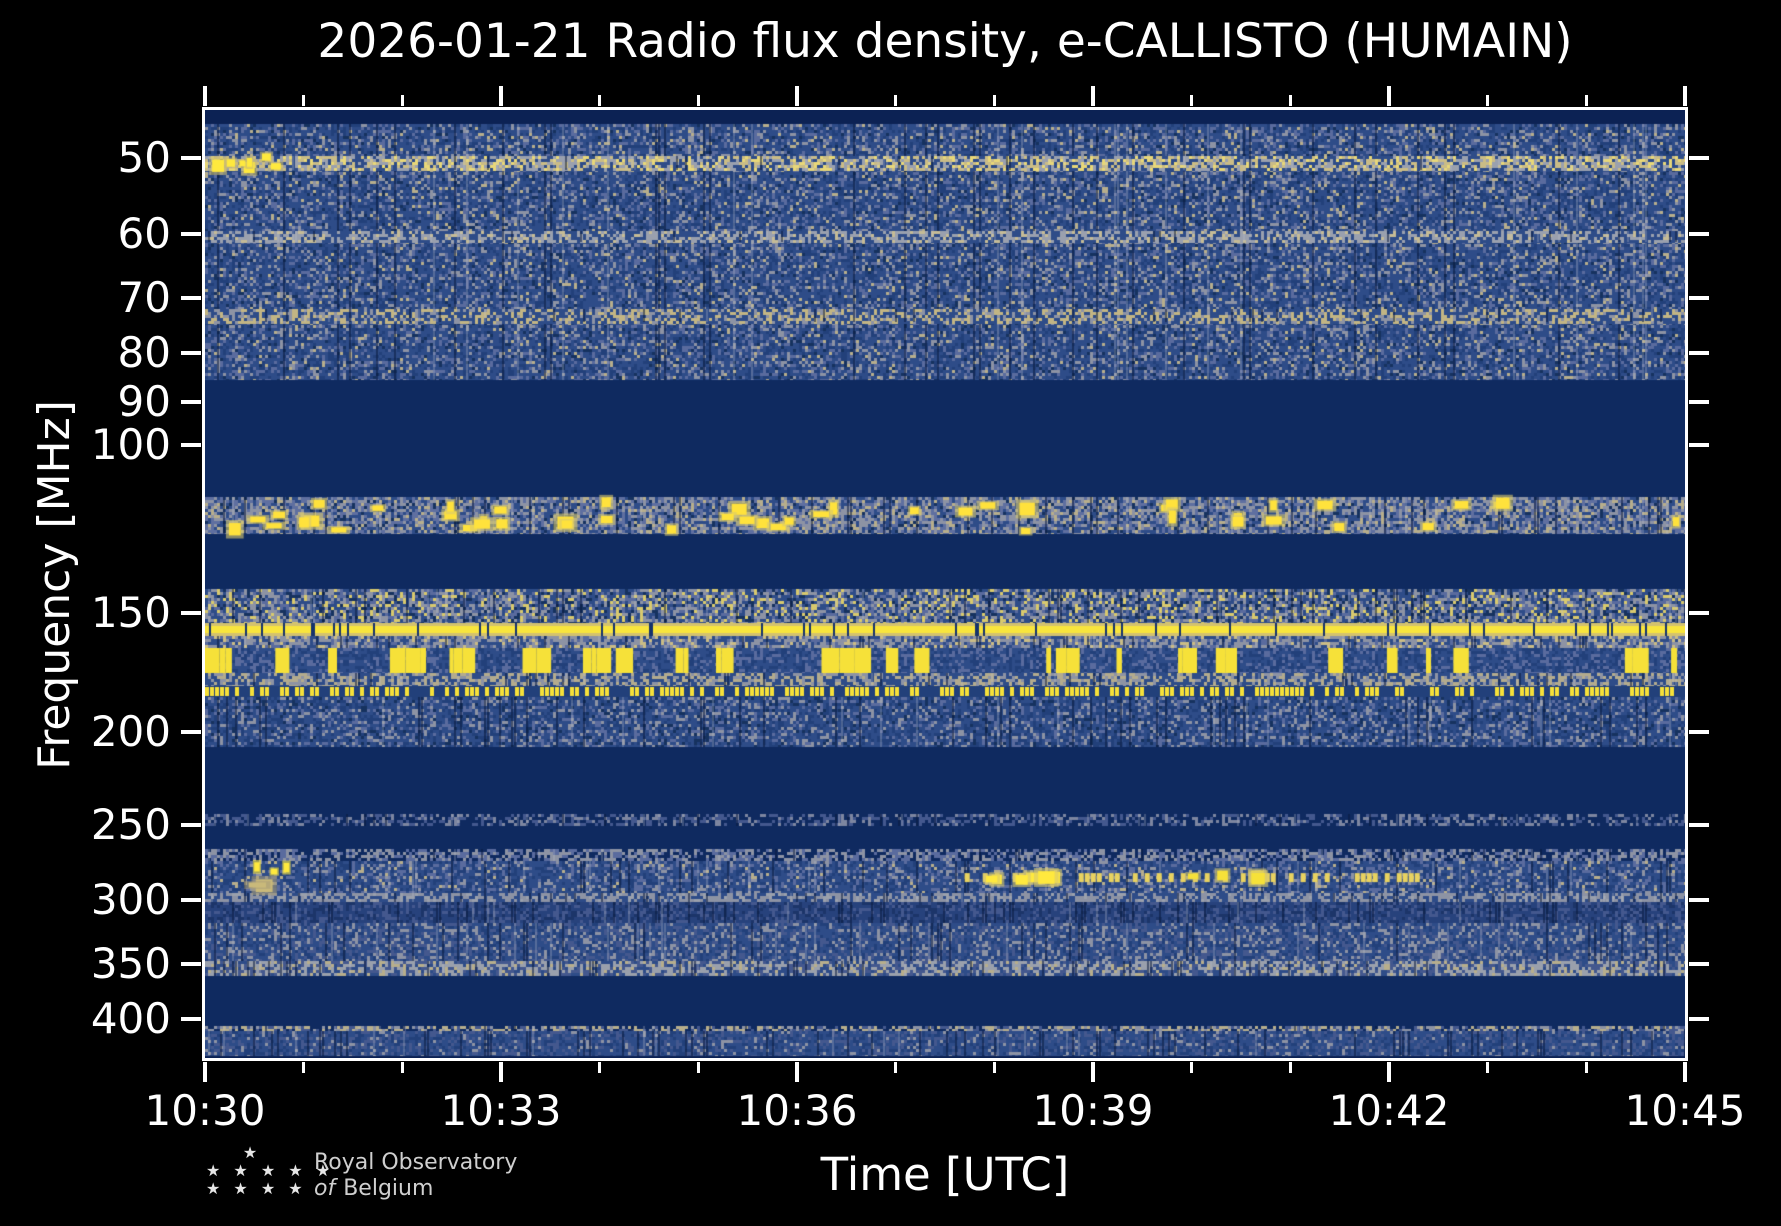 The width and height of the screenshot is (1781, 1226). Describe the element at coordinates (256, 1188) in the screenshot. I see `star-row: ★ ★ ★ ★` at that location.